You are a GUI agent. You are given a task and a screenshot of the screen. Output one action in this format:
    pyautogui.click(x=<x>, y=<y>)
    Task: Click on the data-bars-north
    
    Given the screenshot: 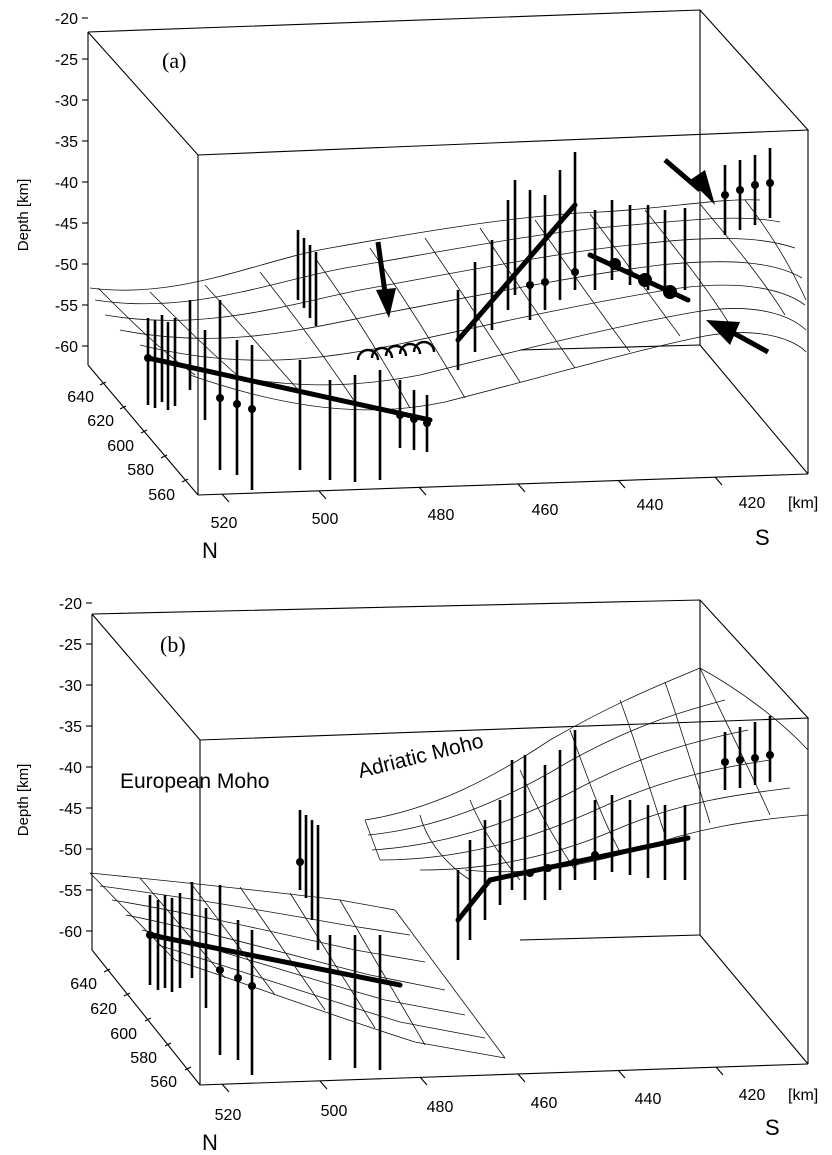 What is the action you would take?
    pyautogui.click(x=288, y=360)
    